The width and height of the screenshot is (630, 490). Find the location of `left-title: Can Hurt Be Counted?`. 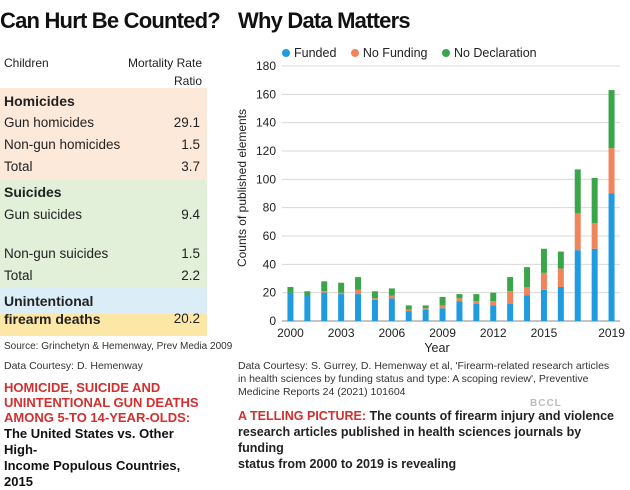

left-title: Can Hurt Be Counted? is located at coordinates (110, 20).